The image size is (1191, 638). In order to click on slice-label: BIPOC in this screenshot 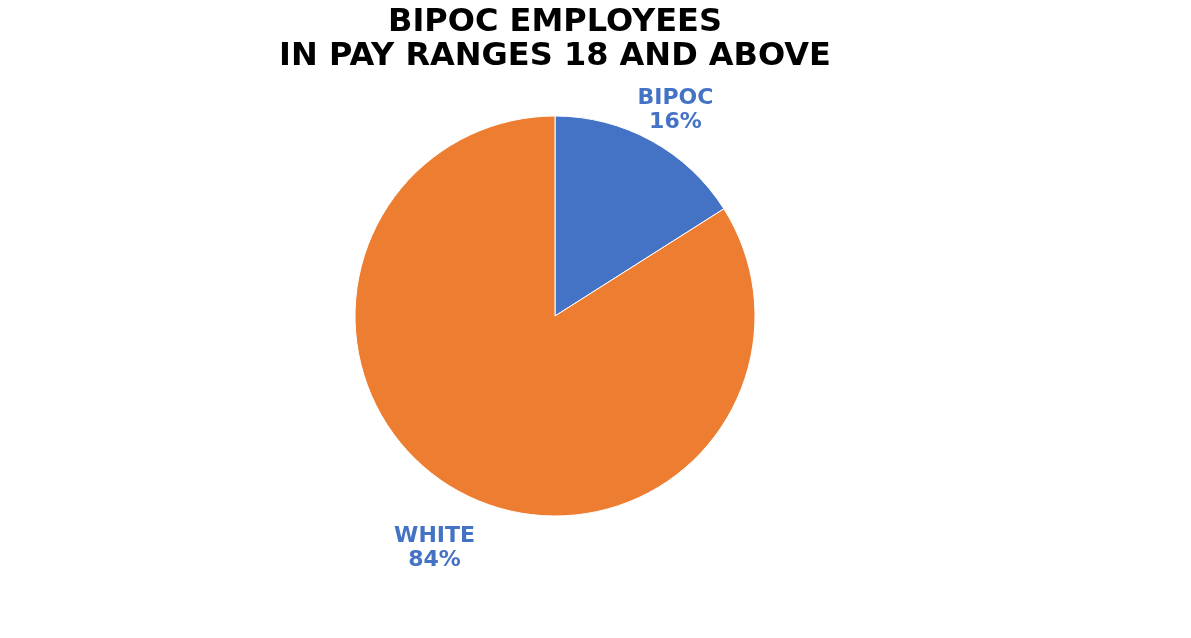, I will do `click(675, 96)`.